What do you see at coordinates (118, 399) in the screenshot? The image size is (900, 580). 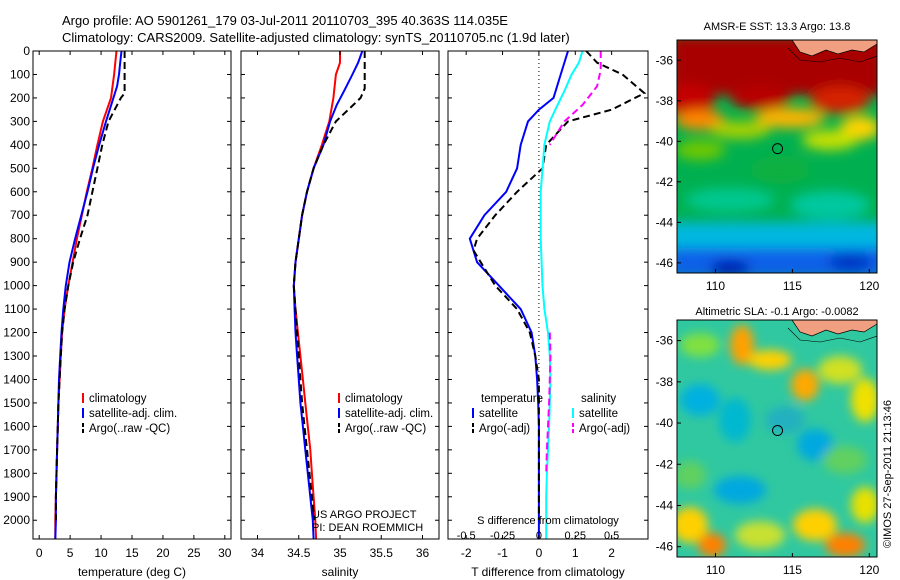 I see `temperature-legend-label-climatology: climatology` at bounding box center [118, 399].